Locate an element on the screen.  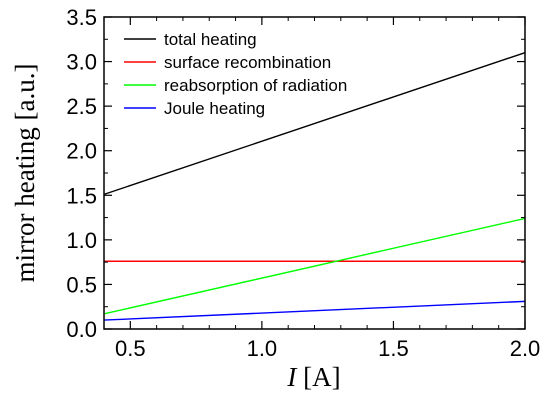
x-axis-unit: [A] is located at coordinates (318, 377).